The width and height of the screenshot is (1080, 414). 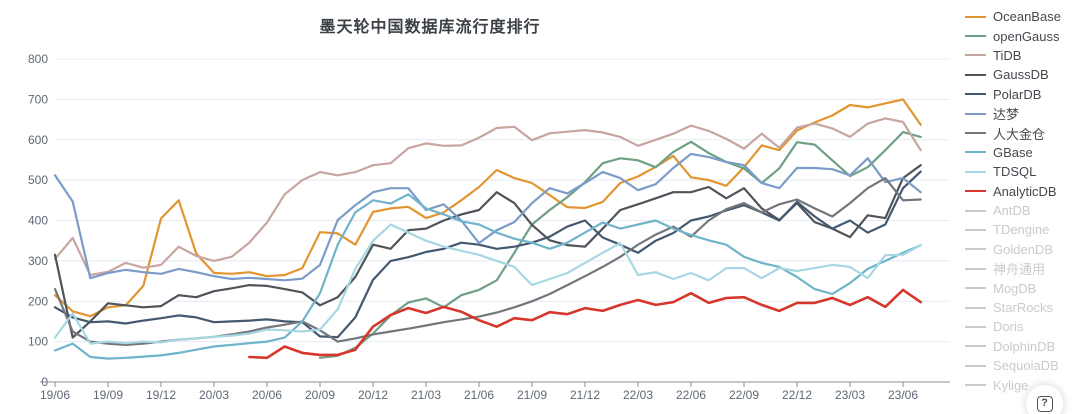 I want to click on legend-item-DolphinDB: DolphinDB, so click(x=1022, y=346).